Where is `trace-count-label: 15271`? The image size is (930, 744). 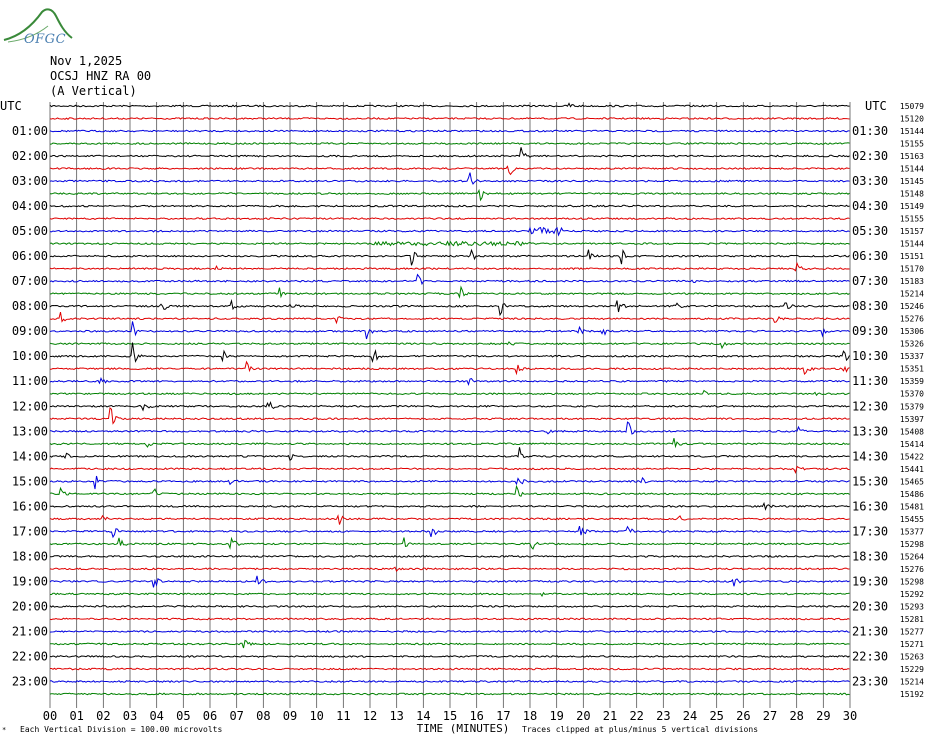 trace-count-label: 15271 is located at coordinates (912, 644).